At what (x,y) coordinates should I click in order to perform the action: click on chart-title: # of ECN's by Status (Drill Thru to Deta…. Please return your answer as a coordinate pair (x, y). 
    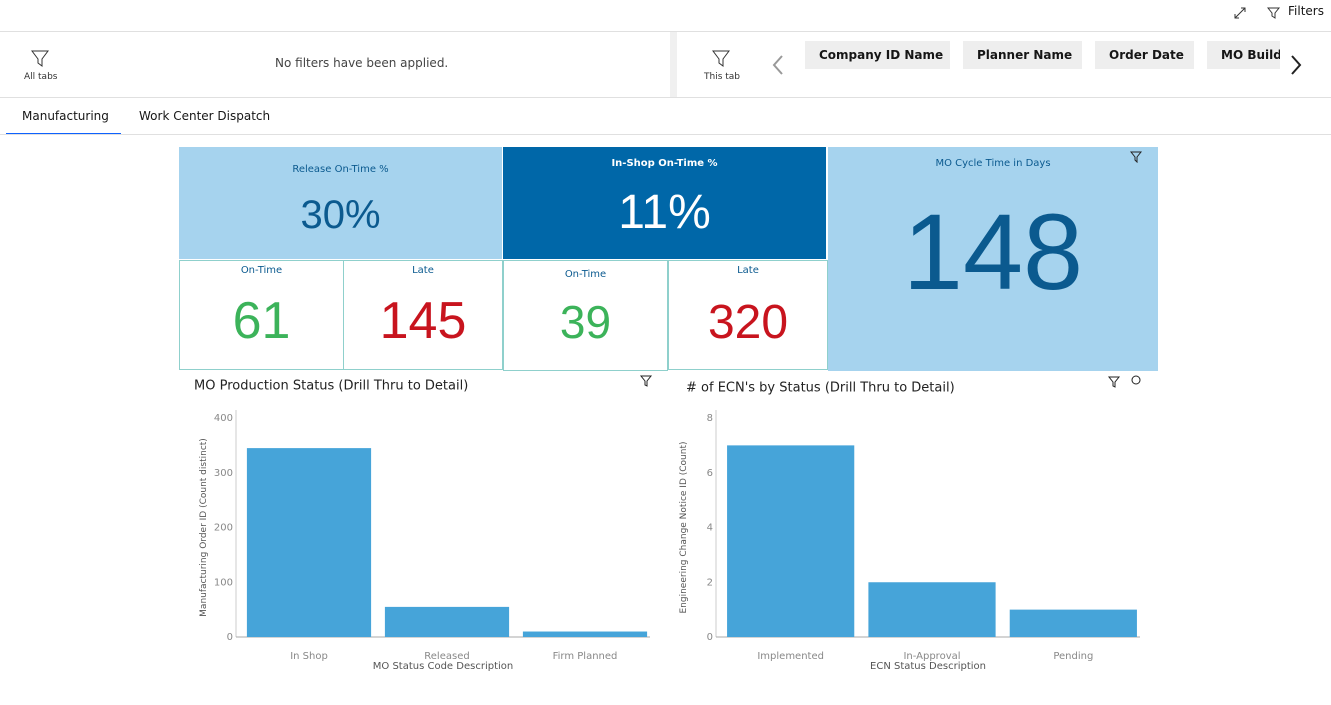
    Looking at the image, I should click on (820, 388).